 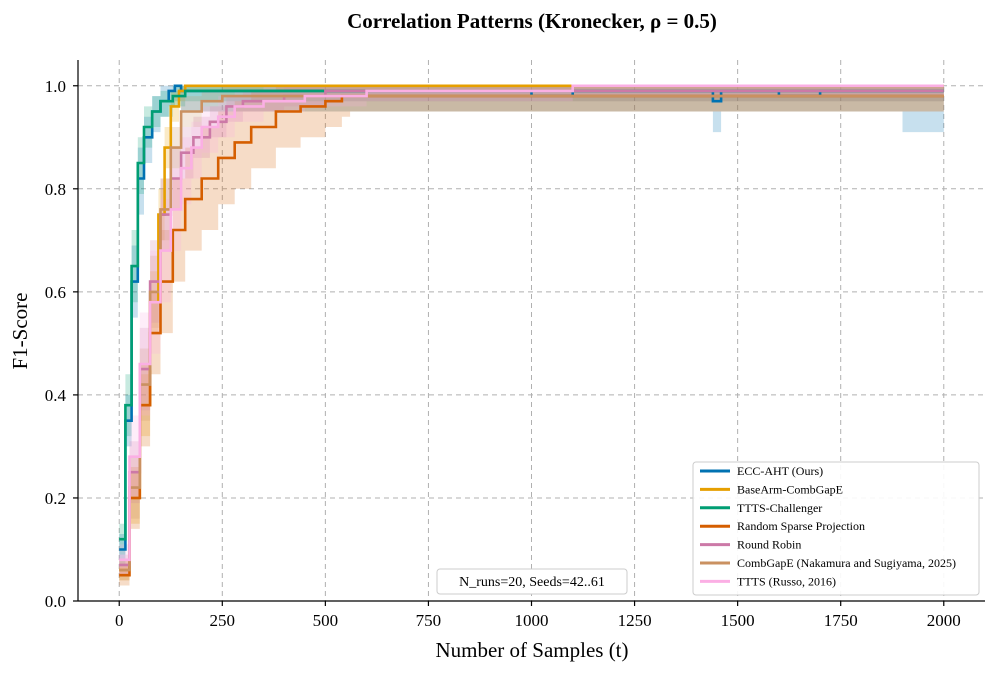 I want to click on legend-label-basearm-combgape: BaseArm-CombGapE, so click(x=790, y=489).